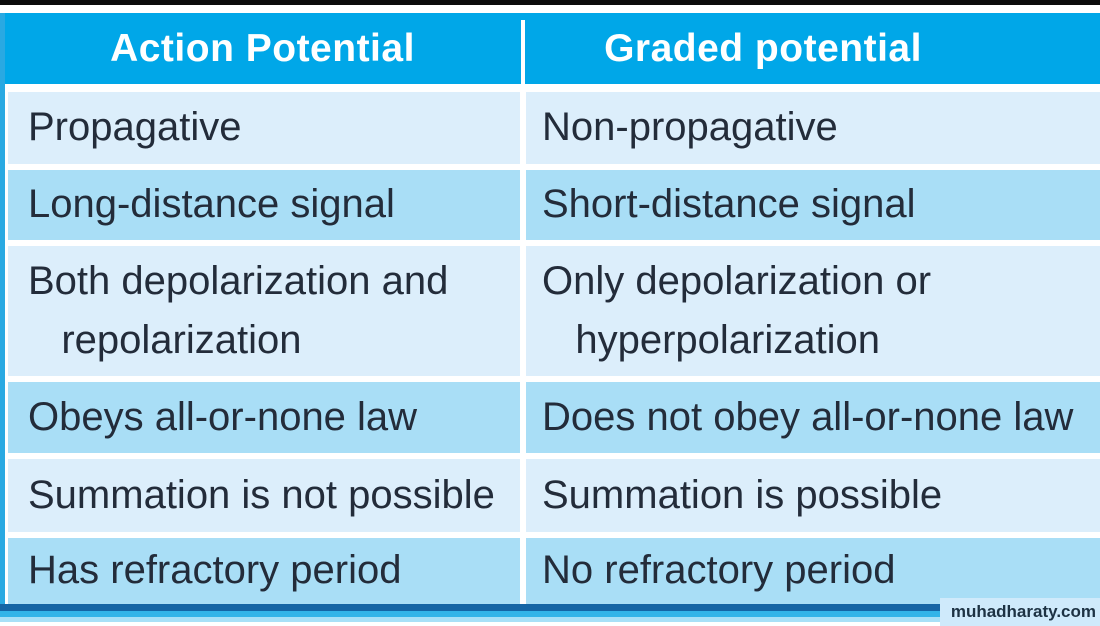  I want to click on table-cell-action: Summation is not possible, so click(264, 495).